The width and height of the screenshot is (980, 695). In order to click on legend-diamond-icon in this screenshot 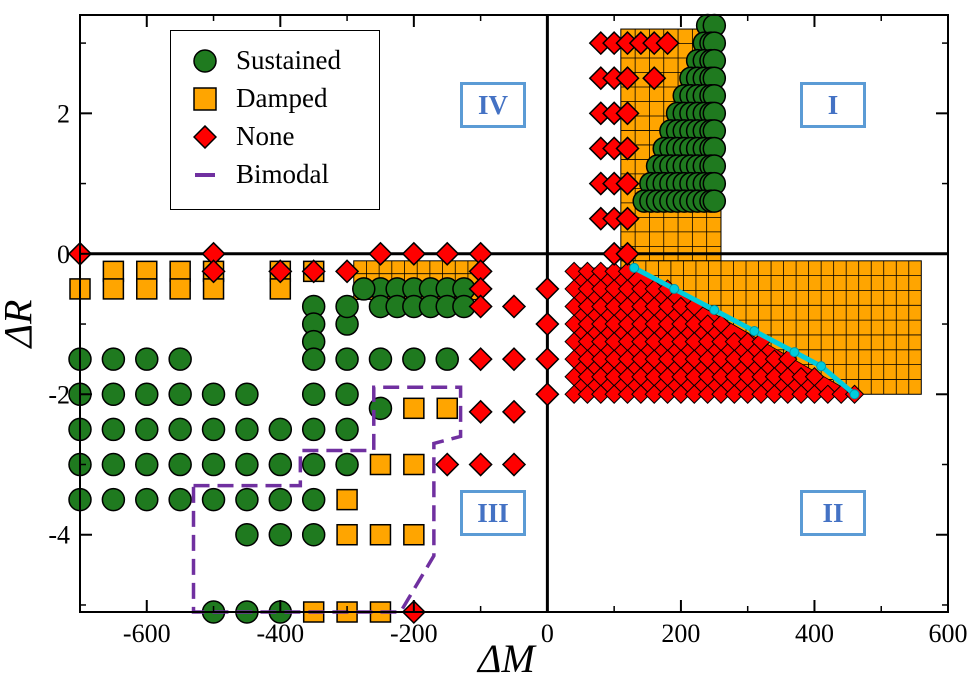, I will do `click(205, 137)`.